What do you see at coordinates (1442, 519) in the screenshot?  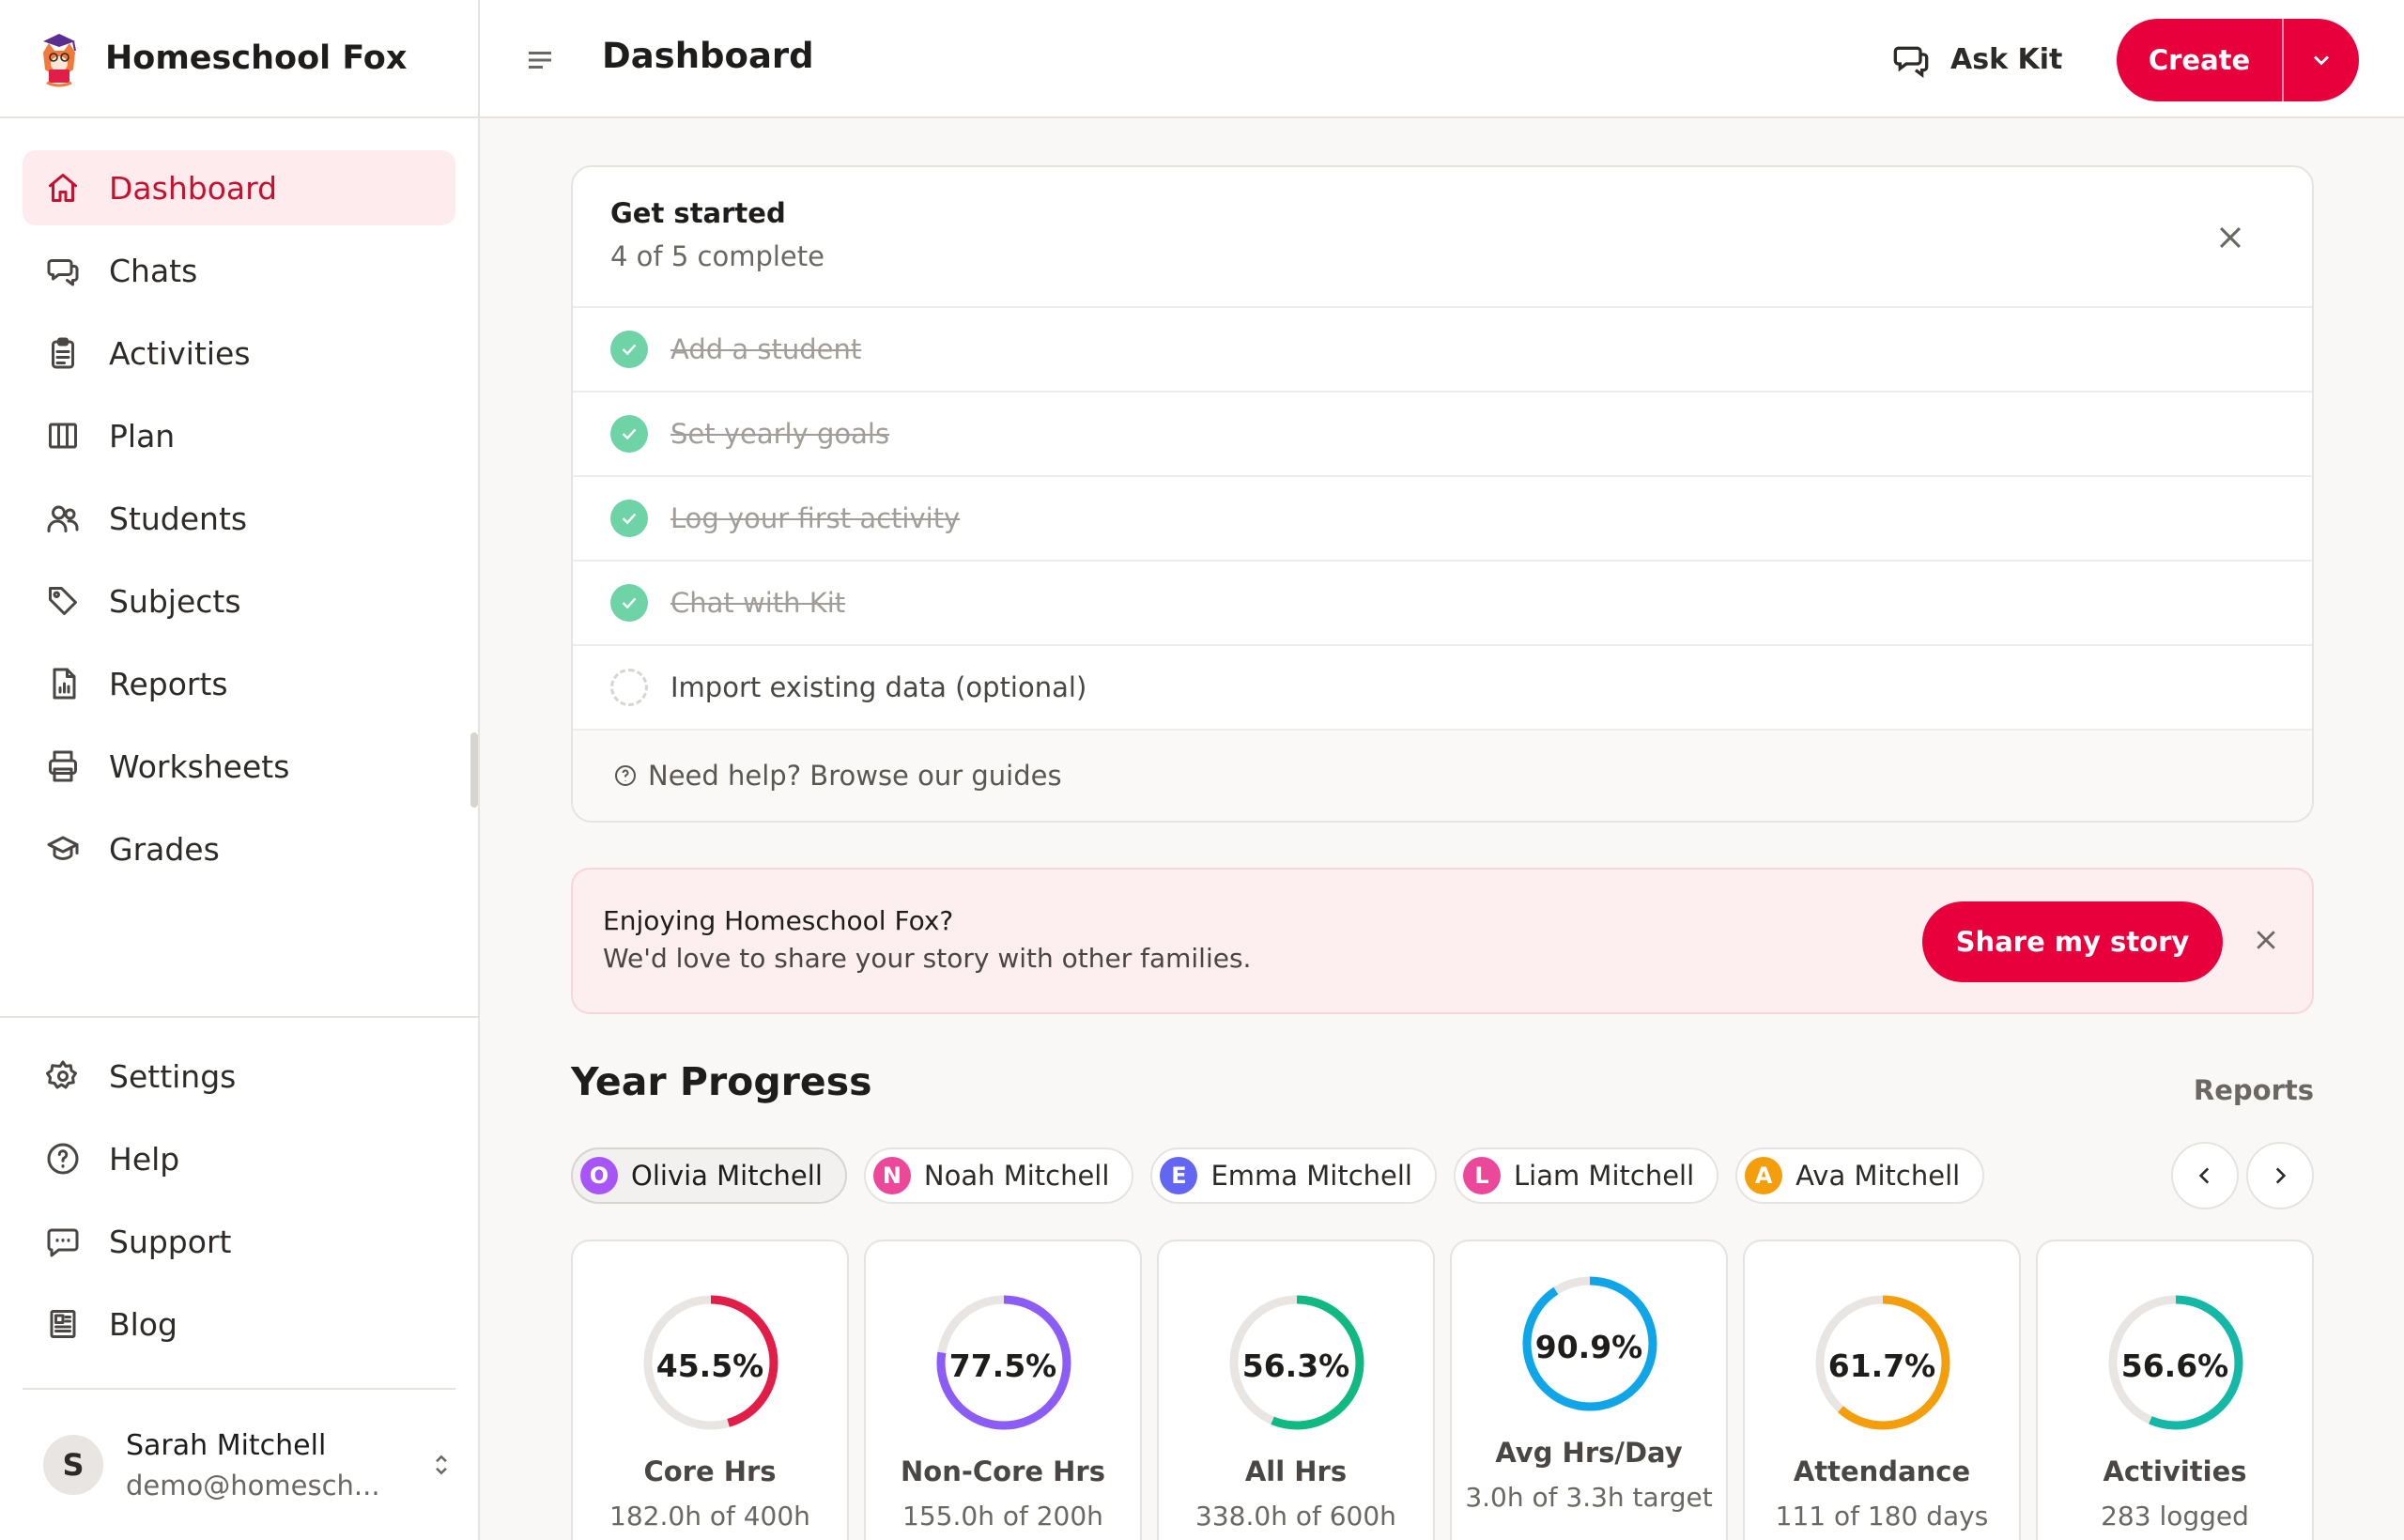 I see `checklist-item: Log your first activity` at bounding box center [1442, 519].